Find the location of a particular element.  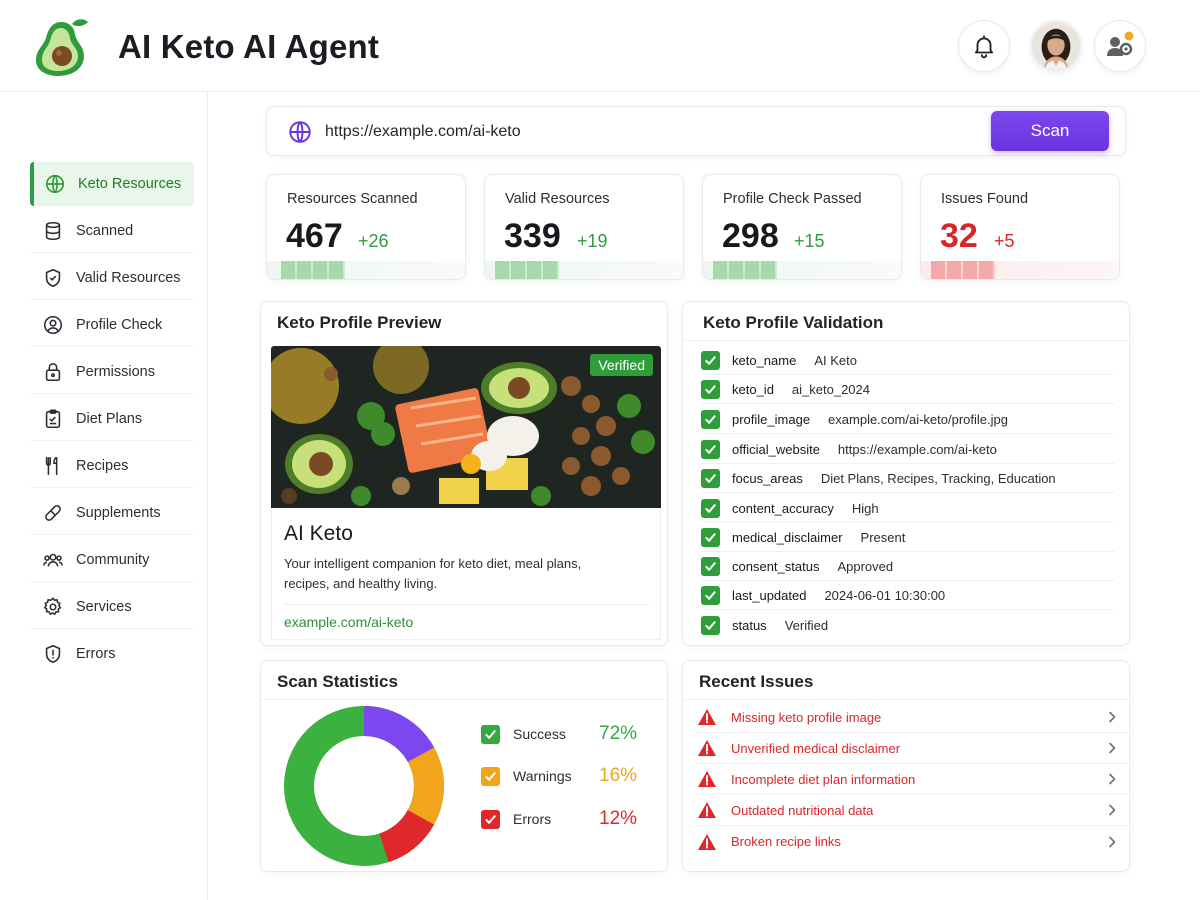

lock-icon is located at coordinates (53, 372).